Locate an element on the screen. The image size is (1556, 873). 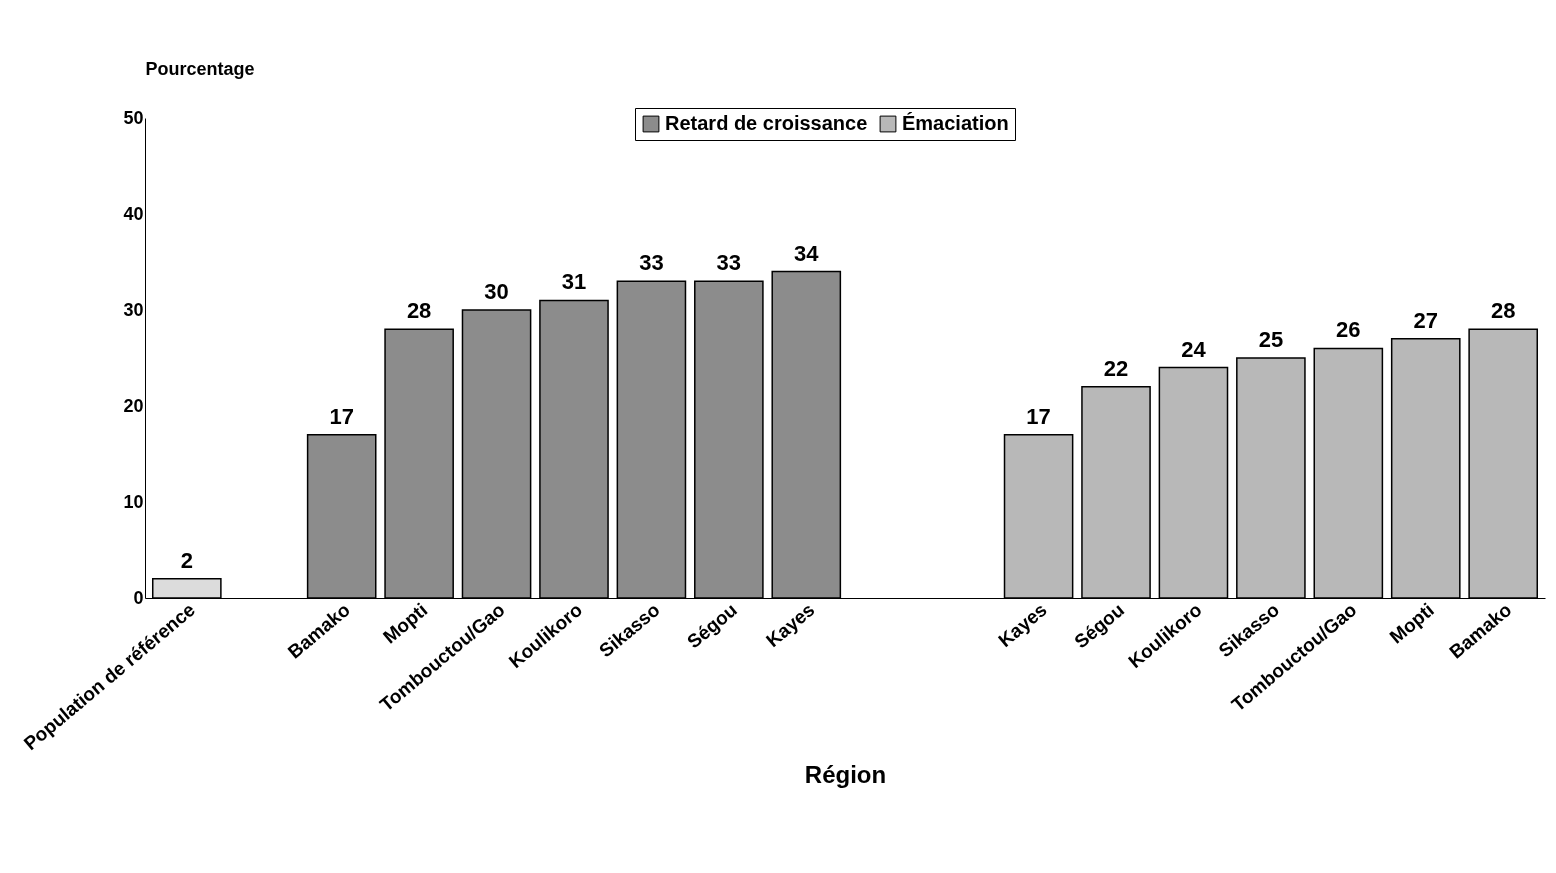
y-tick-label: 10 is located at coordinates (133, 501).